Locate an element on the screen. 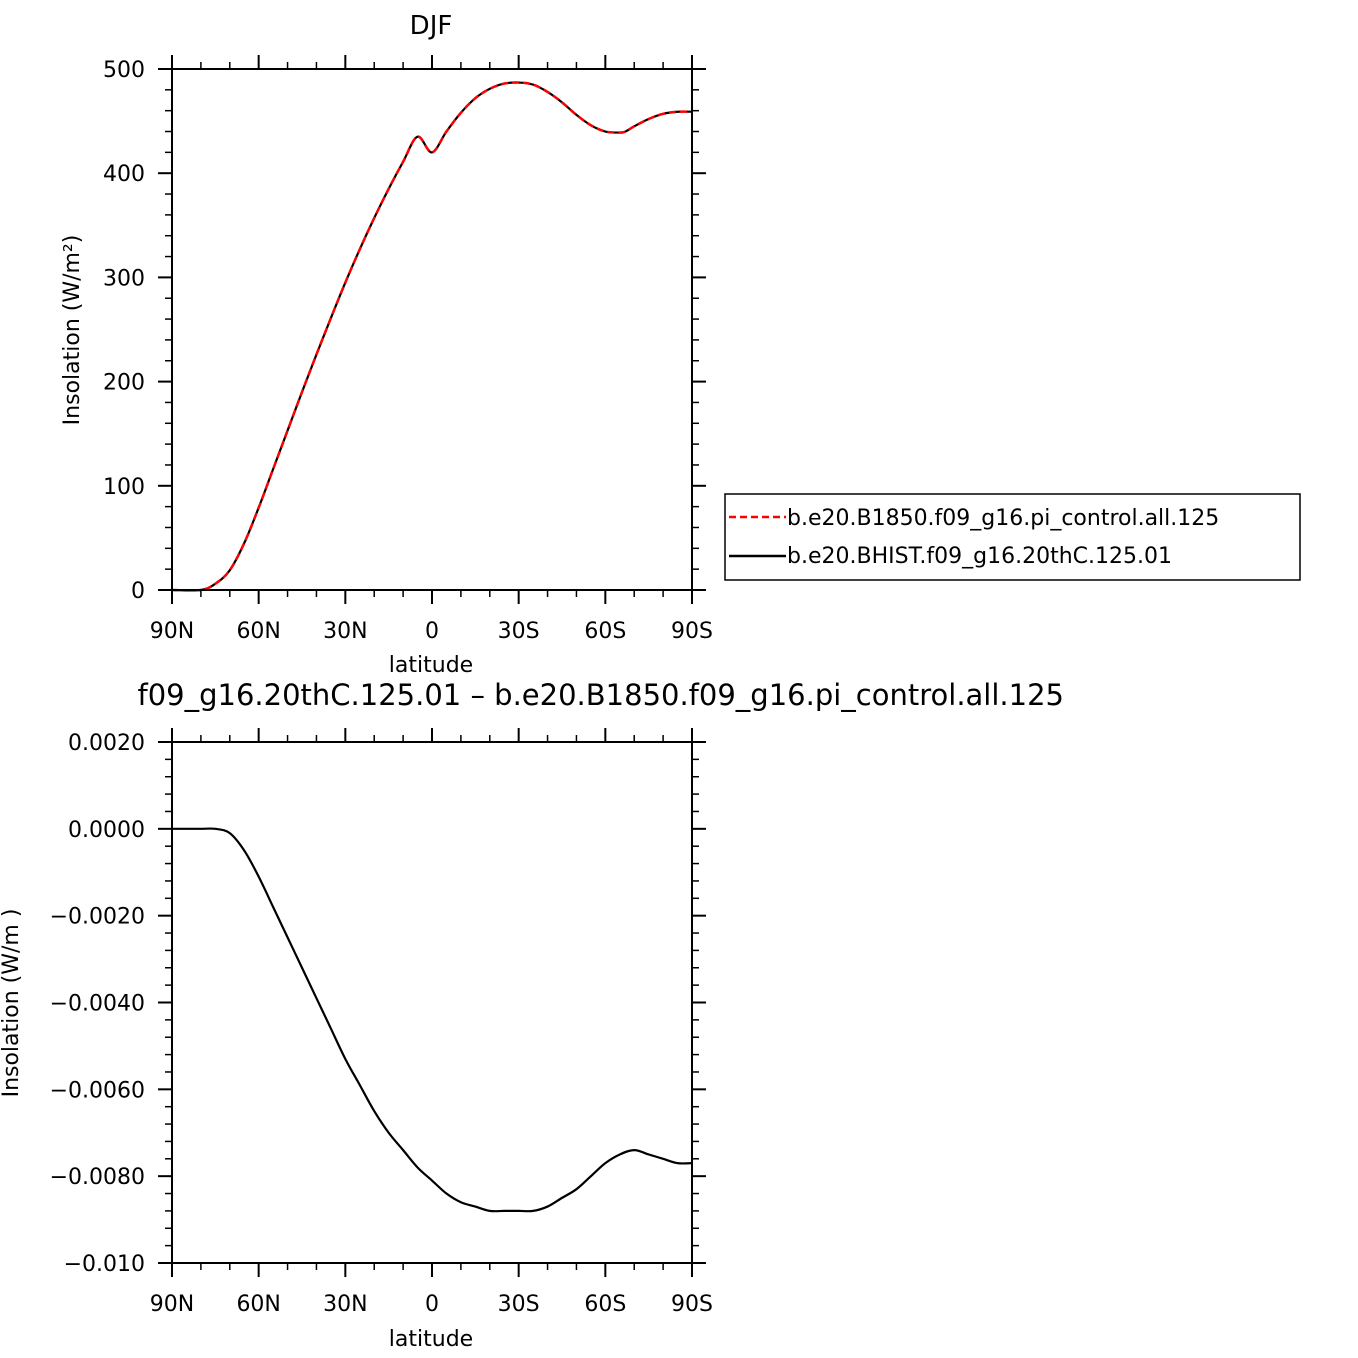 This screenshot has width=1358, height=1358. y-tick-label: −0.010 is located at coordinates (104, 1264).